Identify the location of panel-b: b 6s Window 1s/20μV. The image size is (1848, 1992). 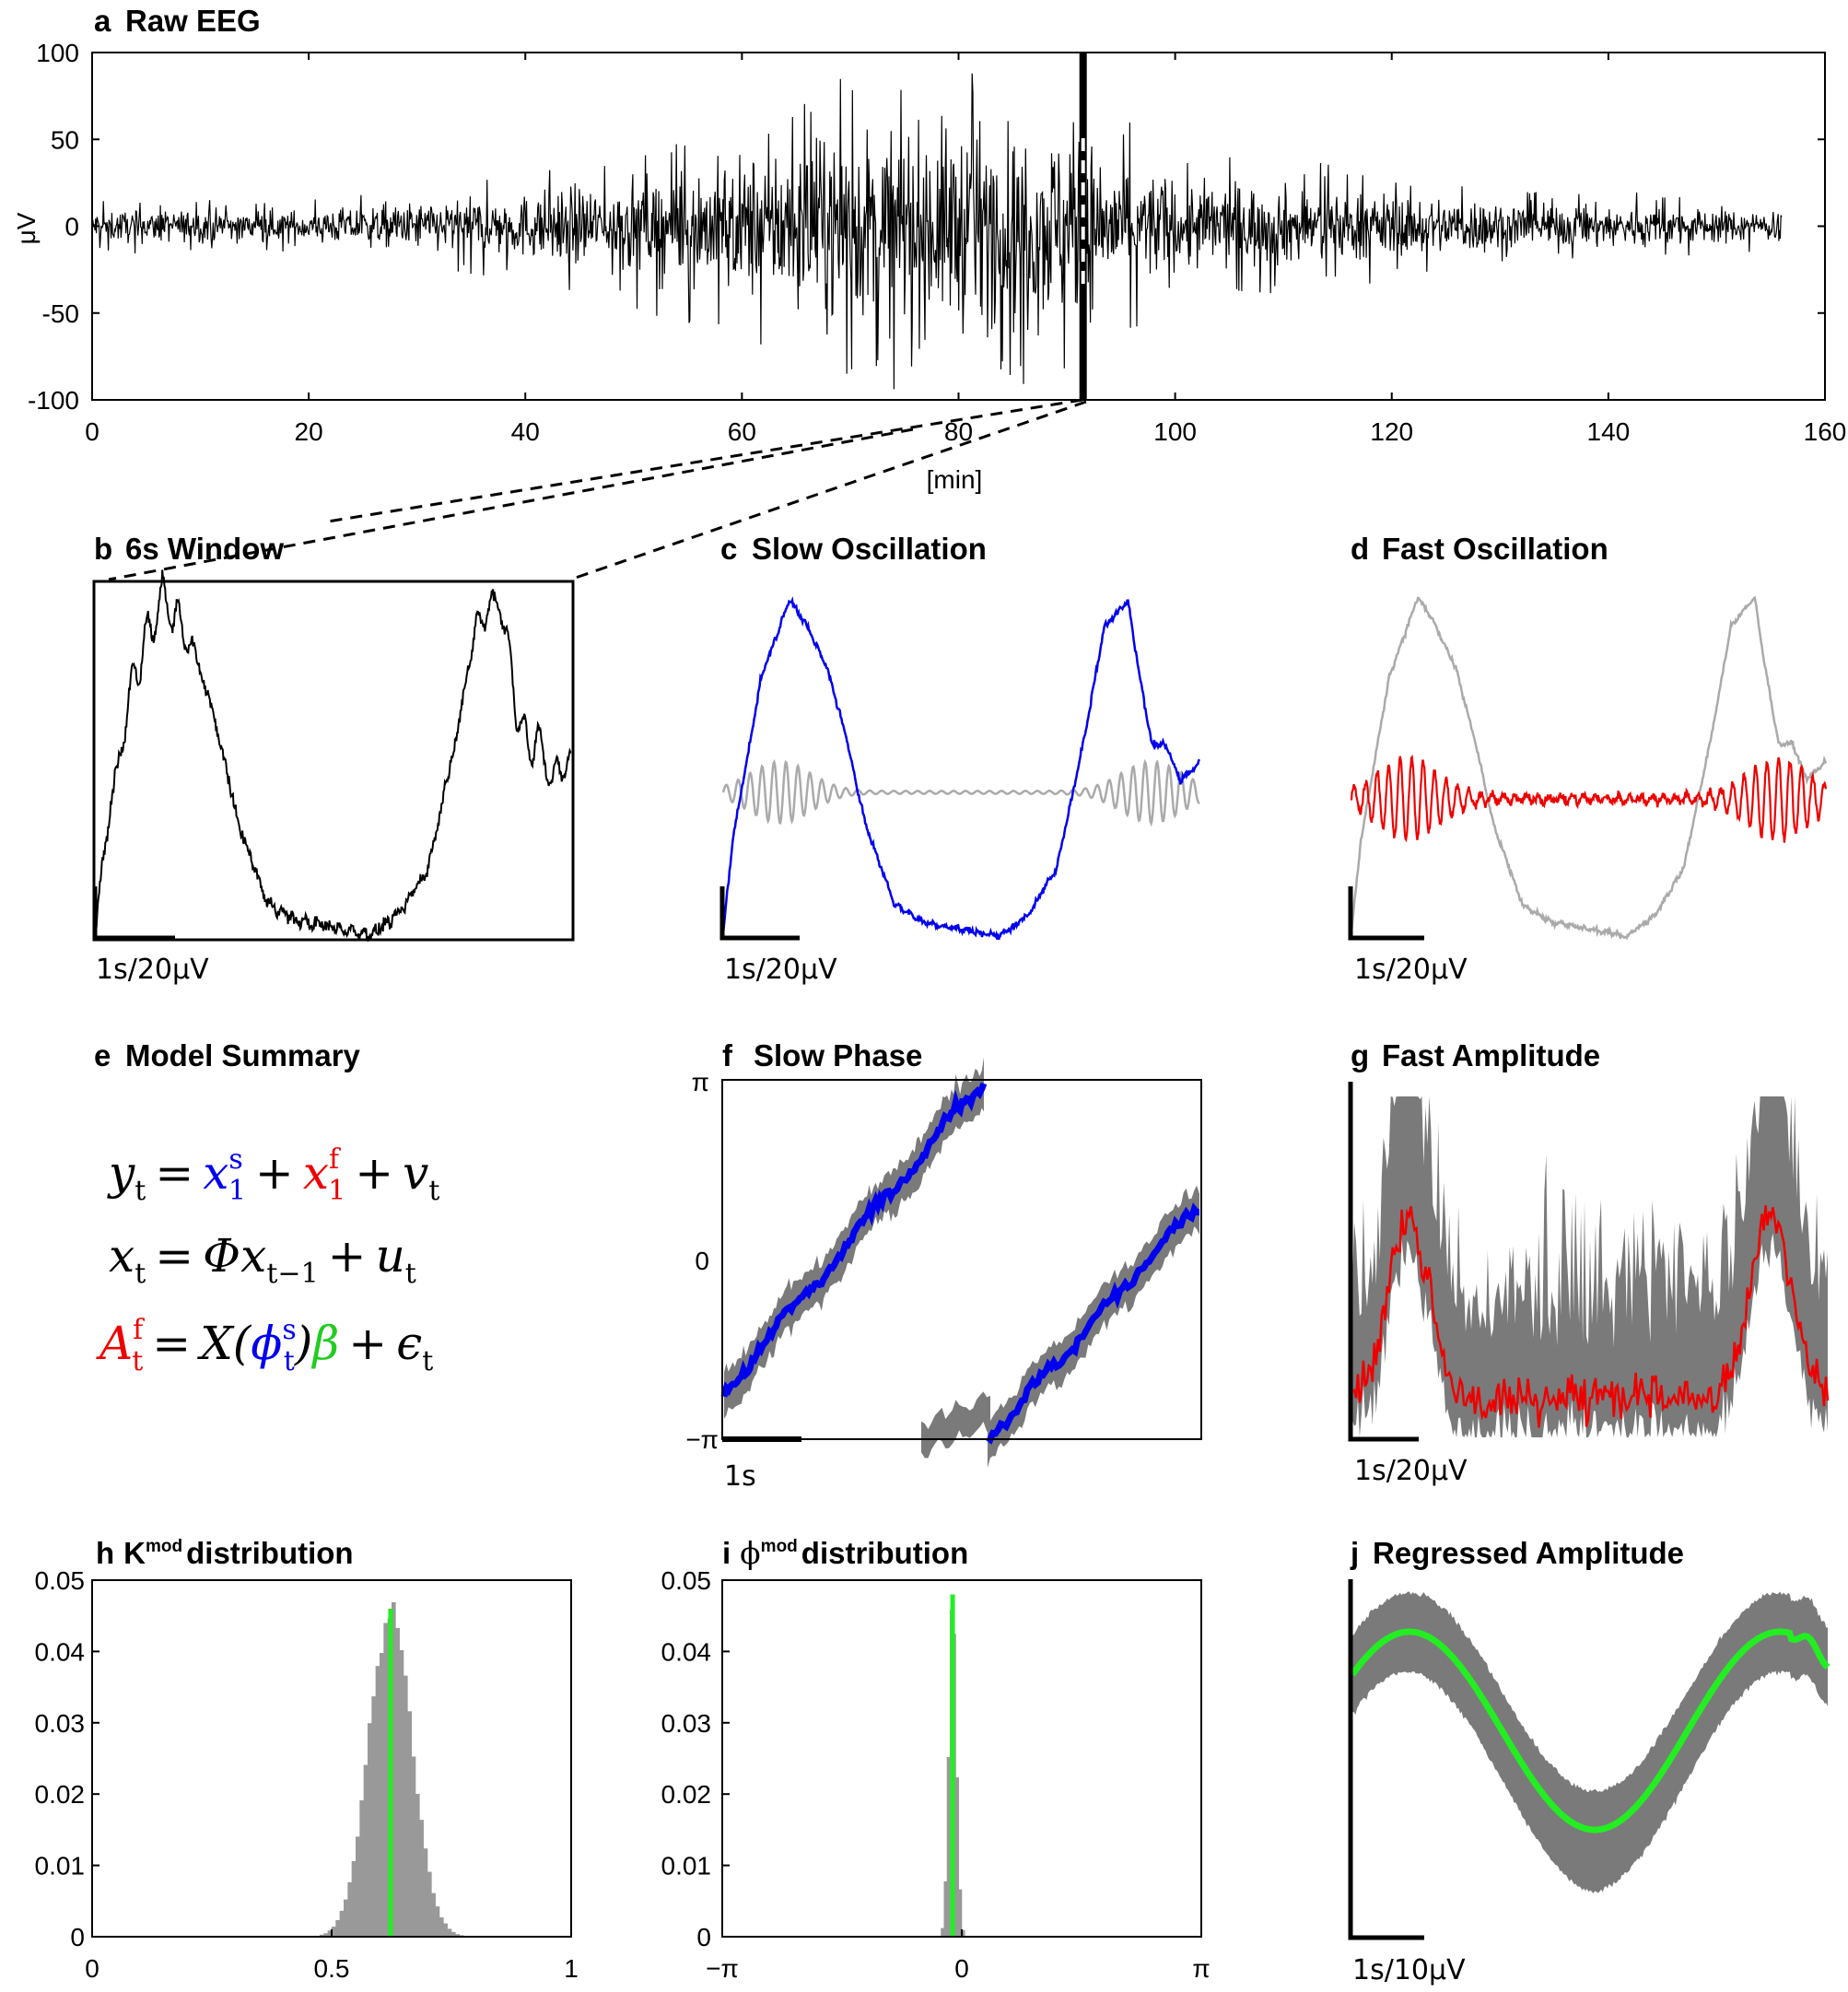
(333, 759).